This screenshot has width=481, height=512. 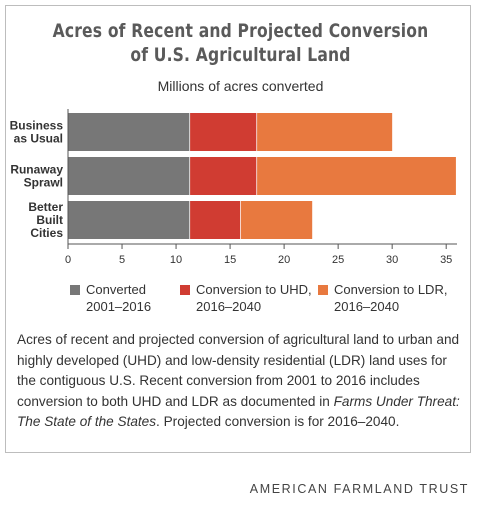 What do you see at coordinates (278, 421) in the screenshot?
I see `caption-text-2: . Projected conversion is for 2016–2040.` at bounding box center [278, 421].